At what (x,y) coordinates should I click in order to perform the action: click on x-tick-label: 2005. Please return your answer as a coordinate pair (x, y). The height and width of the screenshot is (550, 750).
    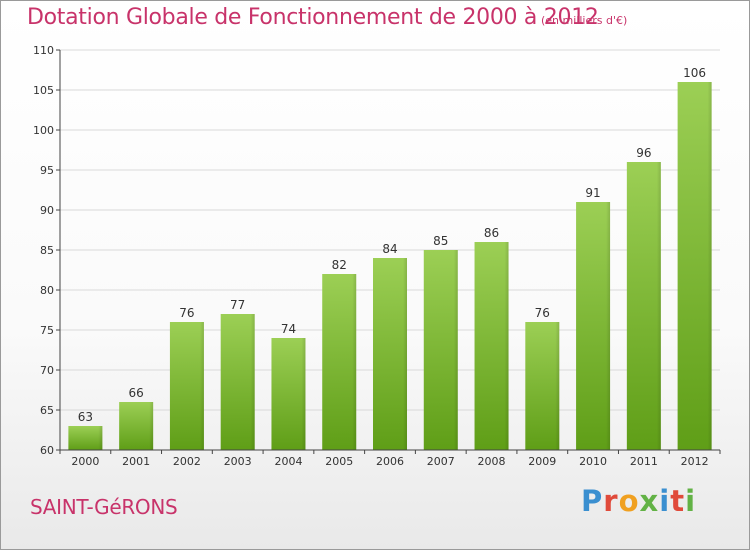
    Looking at the image, I should click on (339, 461).